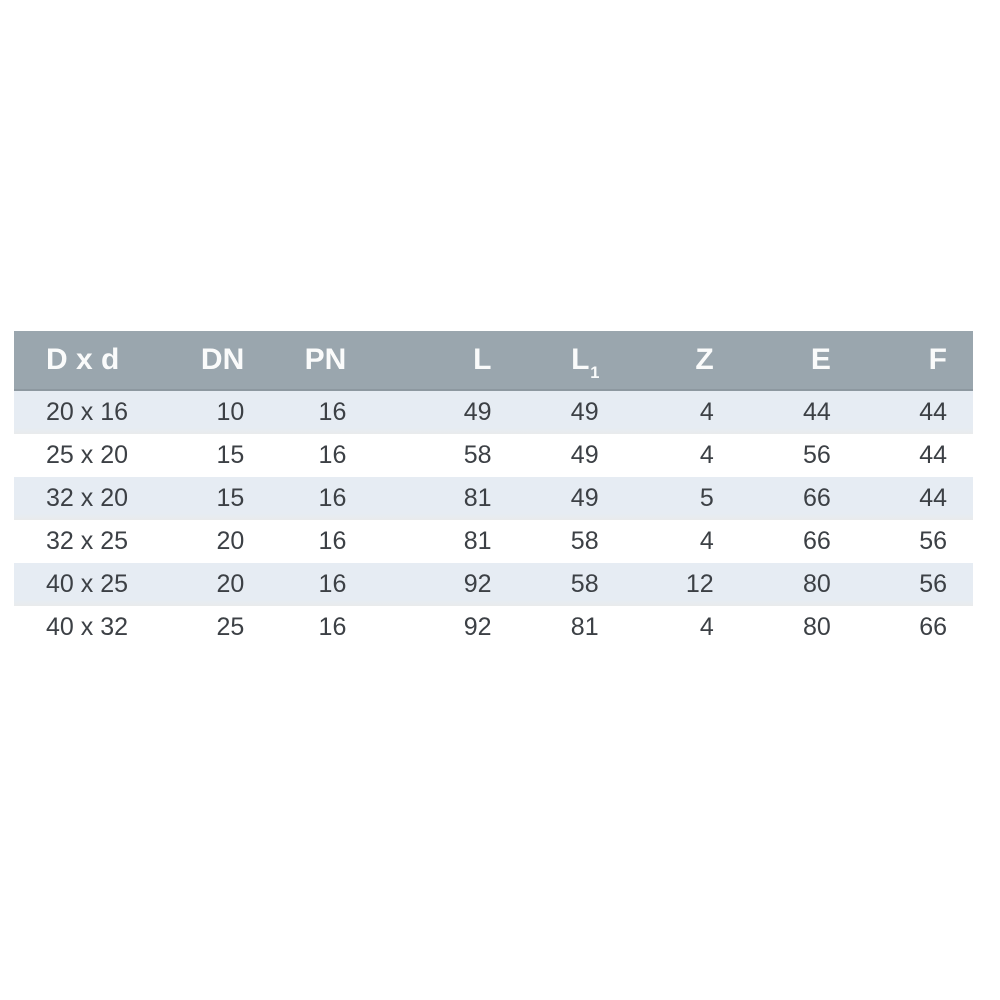  Describe the element at coordinates (230, 412) in the screenshot. I see `cell-dn: 10` at that location.